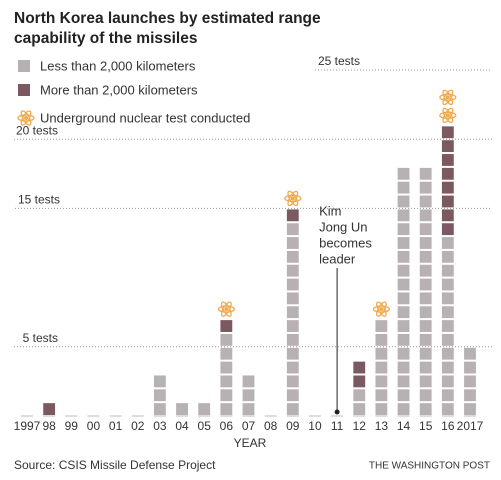 The image size is (501, 480). I want to click on x-tick-label: 98, so click(49, 426).